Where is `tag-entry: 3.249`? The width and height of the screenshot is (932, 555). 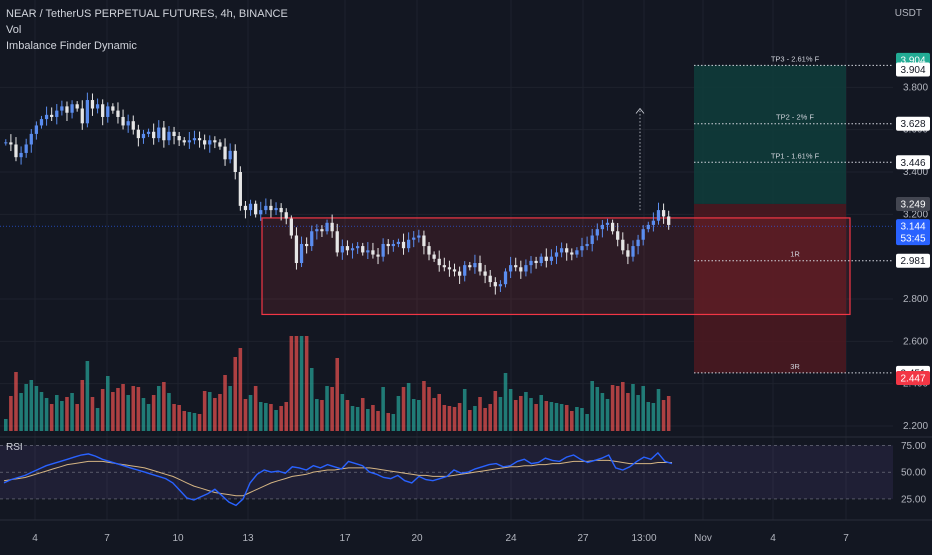
tag-entry: 3.249 is located at coordinates (912, 204).